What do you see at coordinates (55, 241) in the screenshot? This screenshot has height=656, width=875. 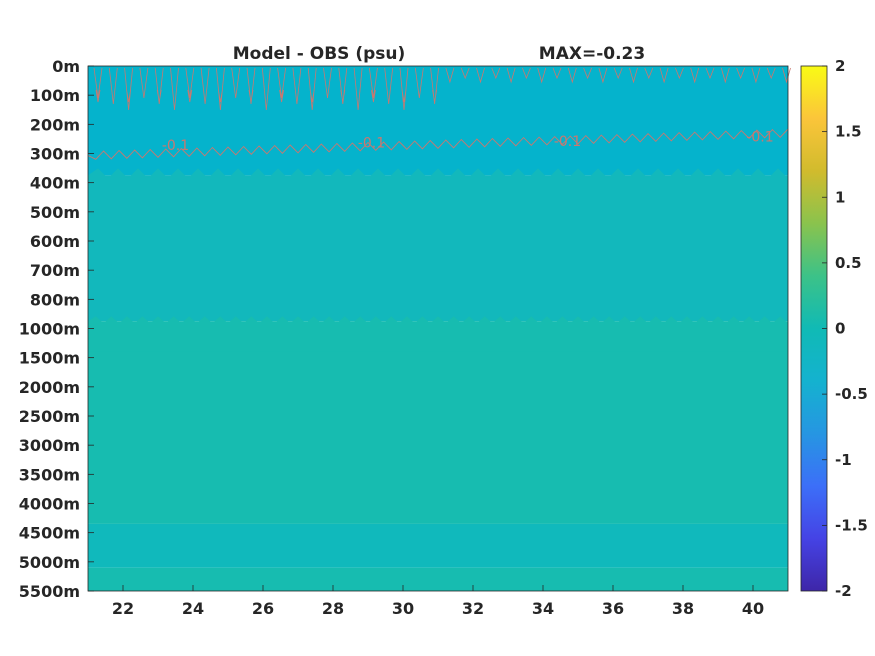 I see `y-tick-label: 600m` at bounding box center [55, 241].